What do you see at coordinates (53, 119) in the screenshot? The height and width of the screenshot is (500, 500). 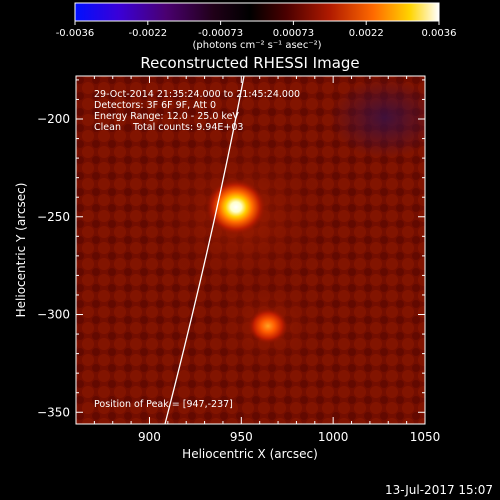 I see `y-tick-label: −200` at bounding box center [53, 119].